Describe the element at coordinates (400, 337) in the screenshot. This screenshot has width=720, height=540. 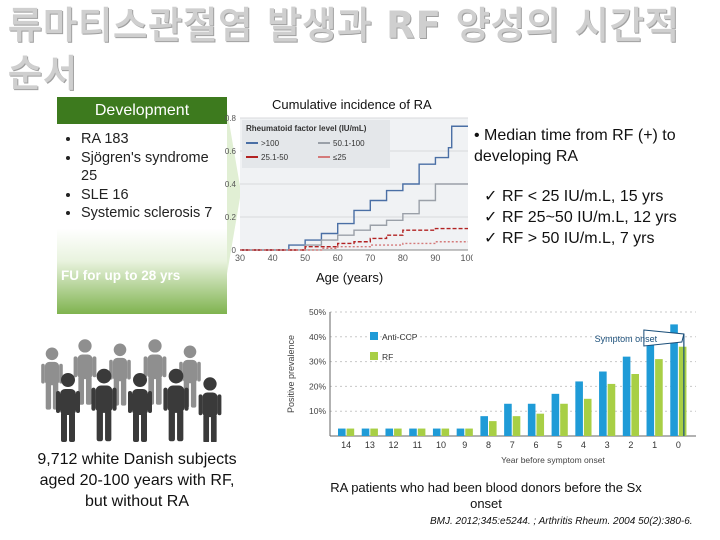
I see `legend-label: Anti-CCP` at that location.